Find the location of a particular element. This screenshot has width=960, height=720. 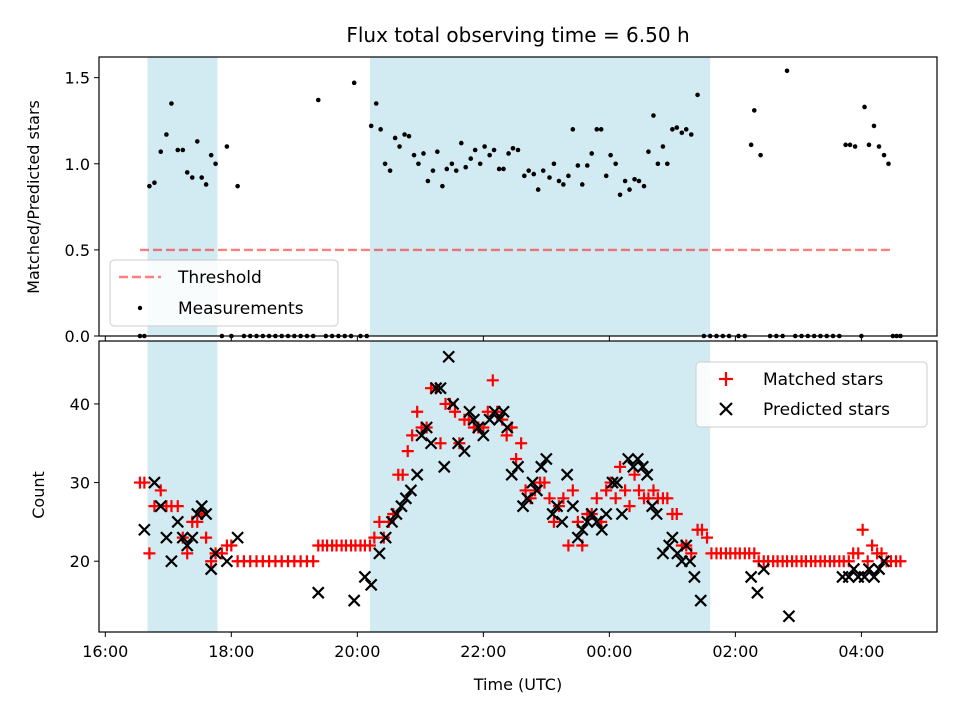

y-tick-label-top: 1.5 is located at coordinates (77, 78).